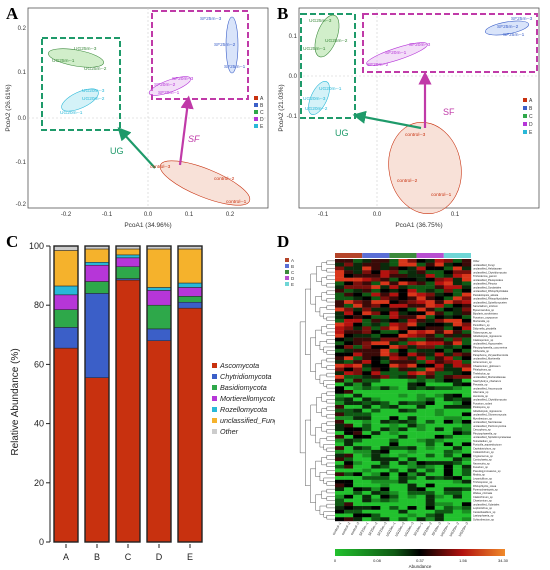 This screenshot has width=550, height=570. What do you see at coordinates (247, 420) in the screenshot?
I see `legend-label: unclassified_Fungi` at bounding box center [247, 420].